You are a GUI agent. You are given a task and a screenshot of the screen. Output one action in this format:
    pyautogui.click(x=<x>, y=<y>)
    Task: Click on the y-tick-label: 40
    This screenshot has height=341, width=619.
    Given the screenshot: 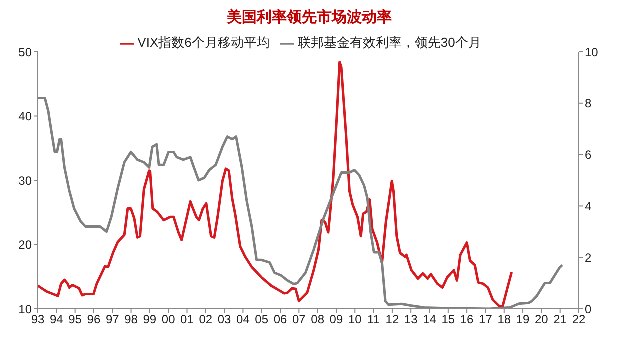 What is the action you would take?
    pyautogui.click(x=25, y=117)
    